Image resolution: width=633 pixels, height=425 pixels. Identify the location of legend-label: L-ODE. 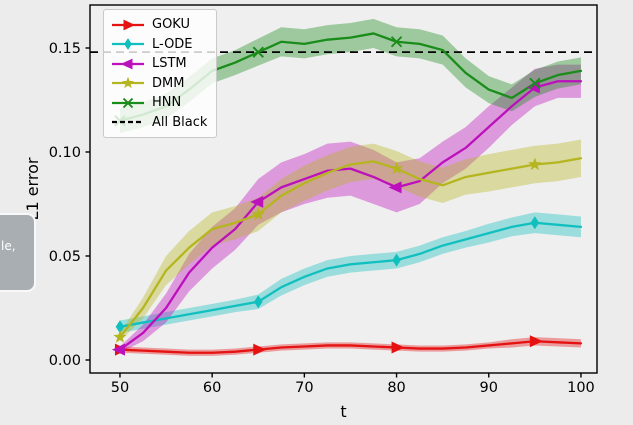
(172, 44).